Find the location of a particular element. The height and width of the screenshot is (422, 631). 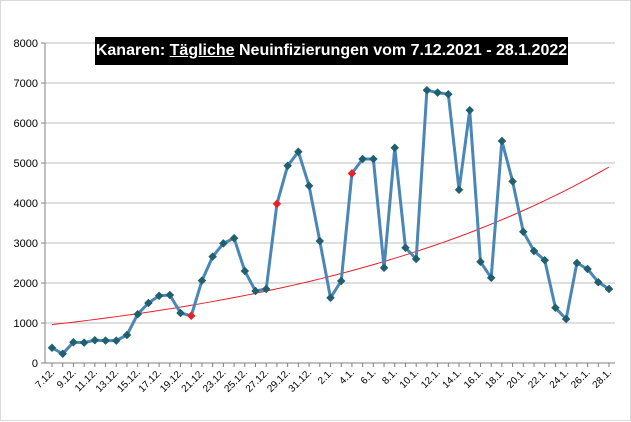

y-tick-label: 5000 is located at coordinates (26, 164).